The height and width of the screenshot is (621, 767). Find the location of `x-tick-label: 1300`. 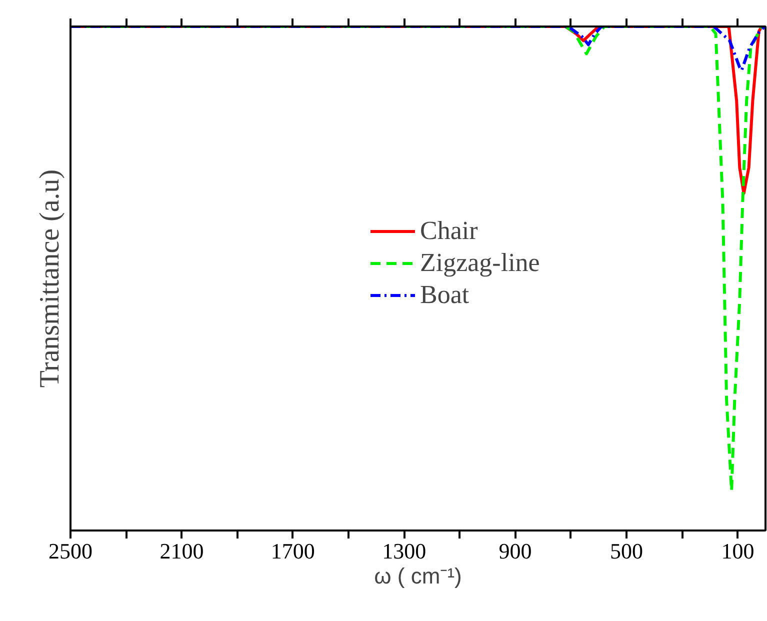

x-tick-label: 1300 is located at coordinates (404, 551).